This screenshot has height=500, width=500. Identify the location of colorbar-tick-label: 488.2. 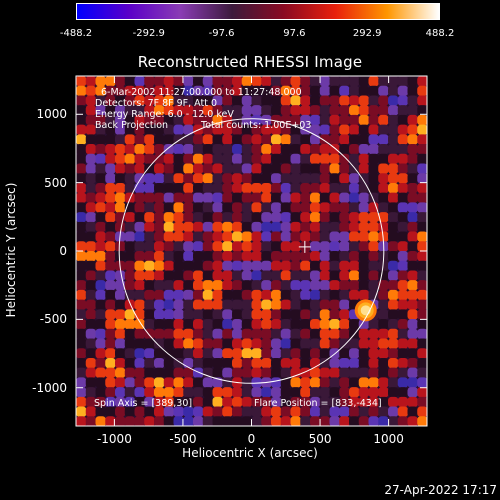
(440, 33).